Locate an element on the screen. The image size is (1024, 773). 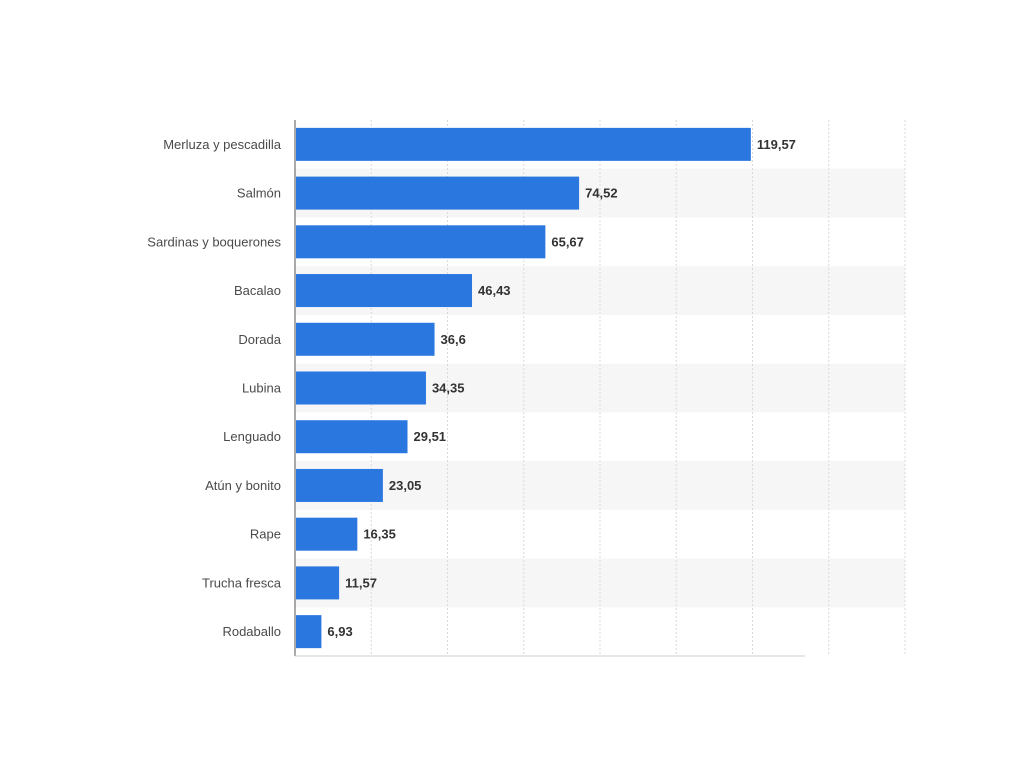
category-label: Bacalao is located at coordinates (257, 290).